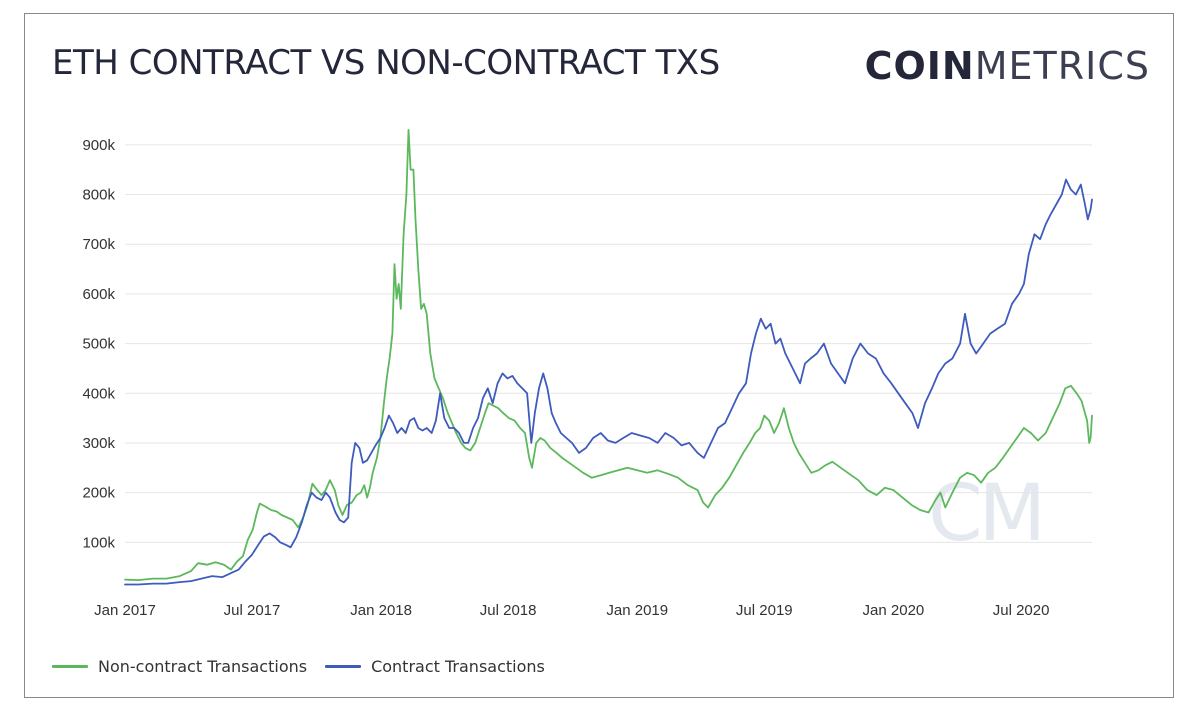 Image resolution: width=1200 pixels, height=723 pixels. Describe the element at coordinates (894, 610) in the screenshot. I see `x-tick-label: Jan 2020` at that location.